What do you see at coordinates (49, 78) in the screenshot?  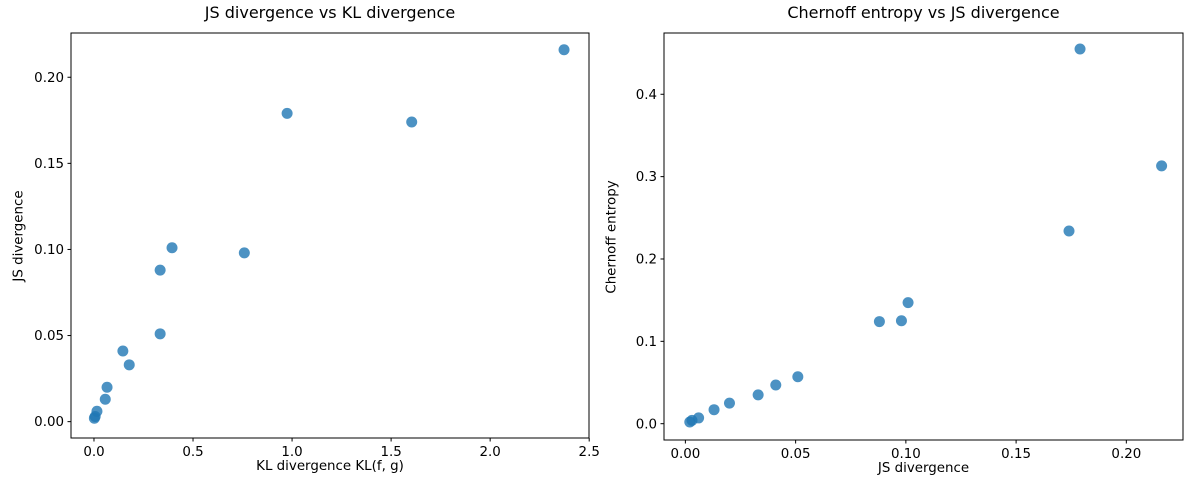 I see `left-y-tick-label: 0.20` at bounding box center [49, 78].